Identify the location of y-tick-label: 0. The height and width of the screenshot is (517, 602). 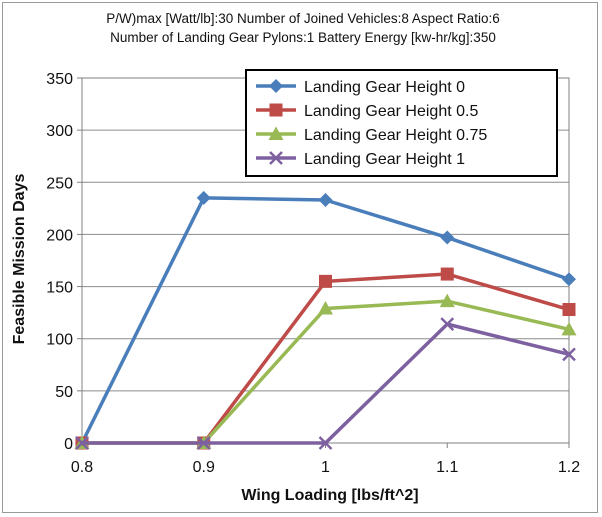
(68, 444).